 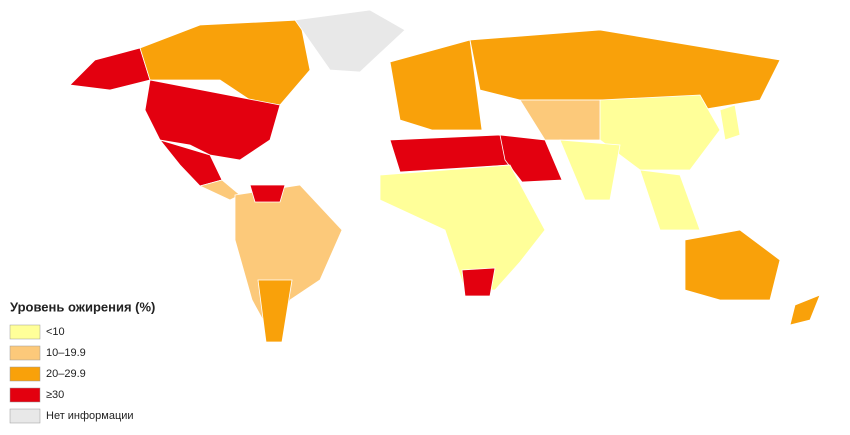 I want to click on china, so click(x=660, y=132).